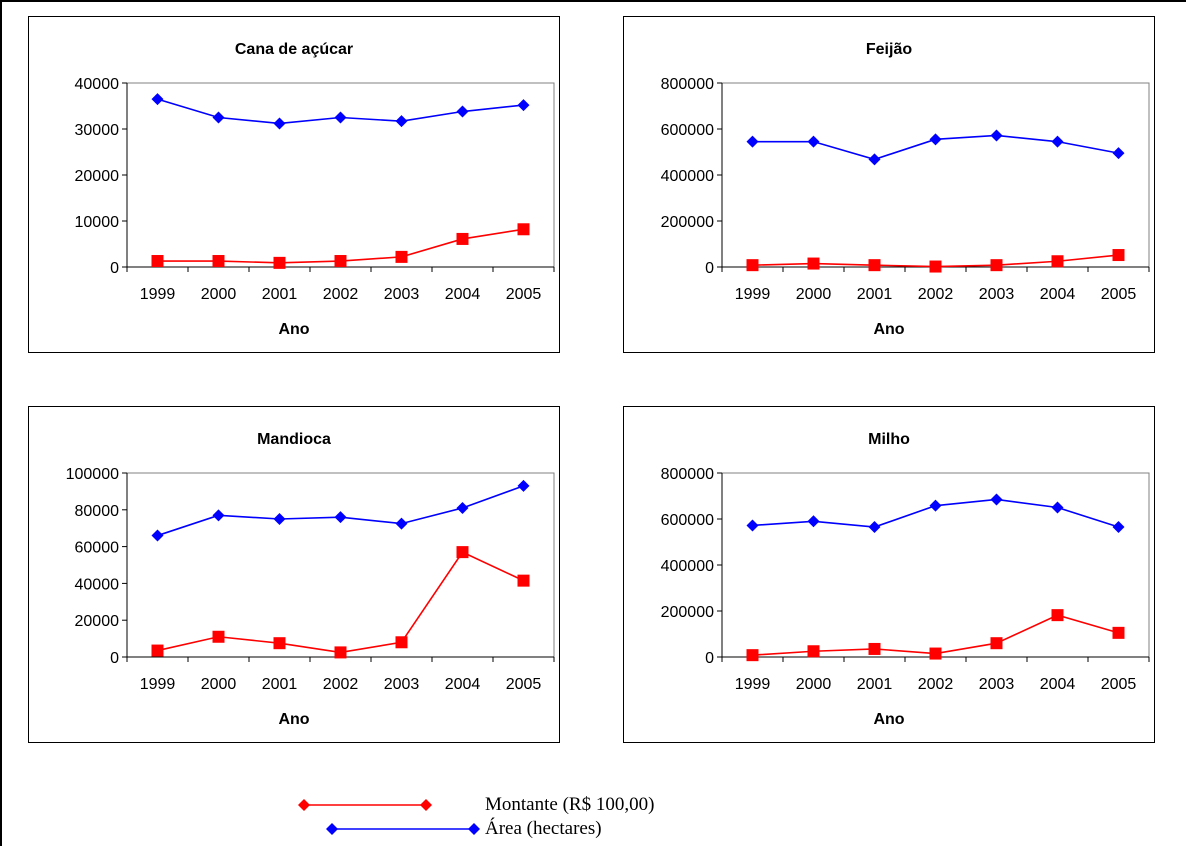 This screenshot has width=1186, height=846. What do you see at coordinates (340, 602) in the screenshot?
I see `series-line-montante` at bounding box center [340, 602].